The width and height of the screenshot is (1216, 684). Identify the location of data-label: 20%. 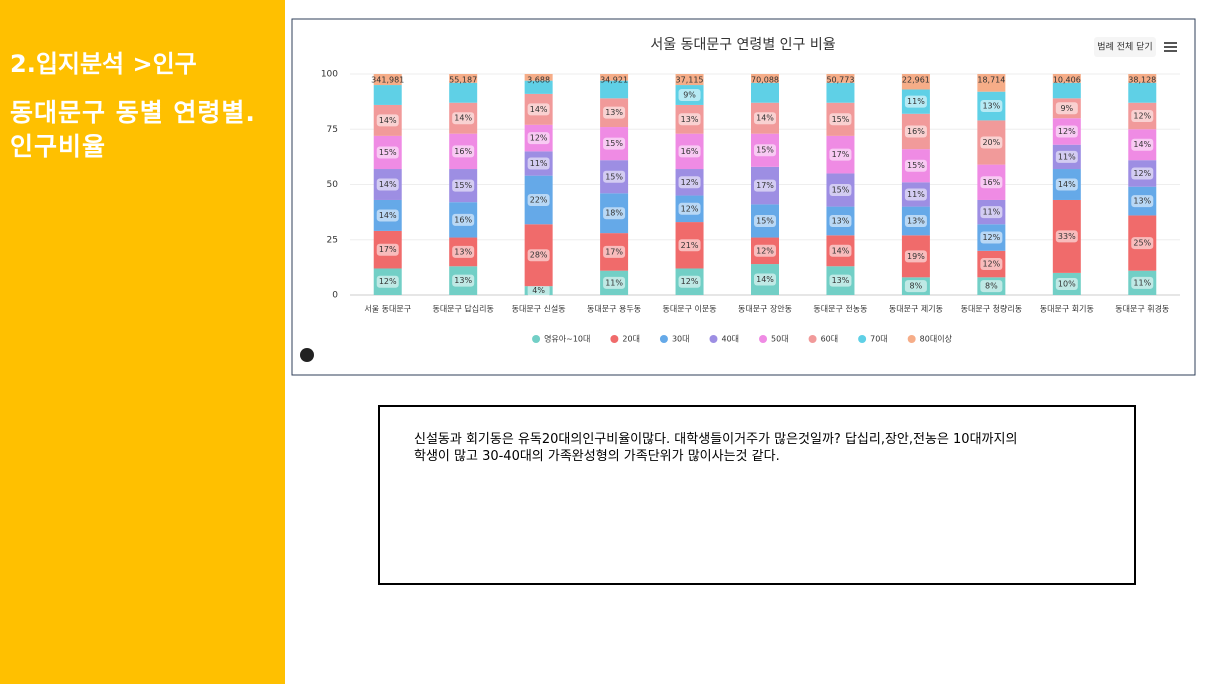
(991, 142).